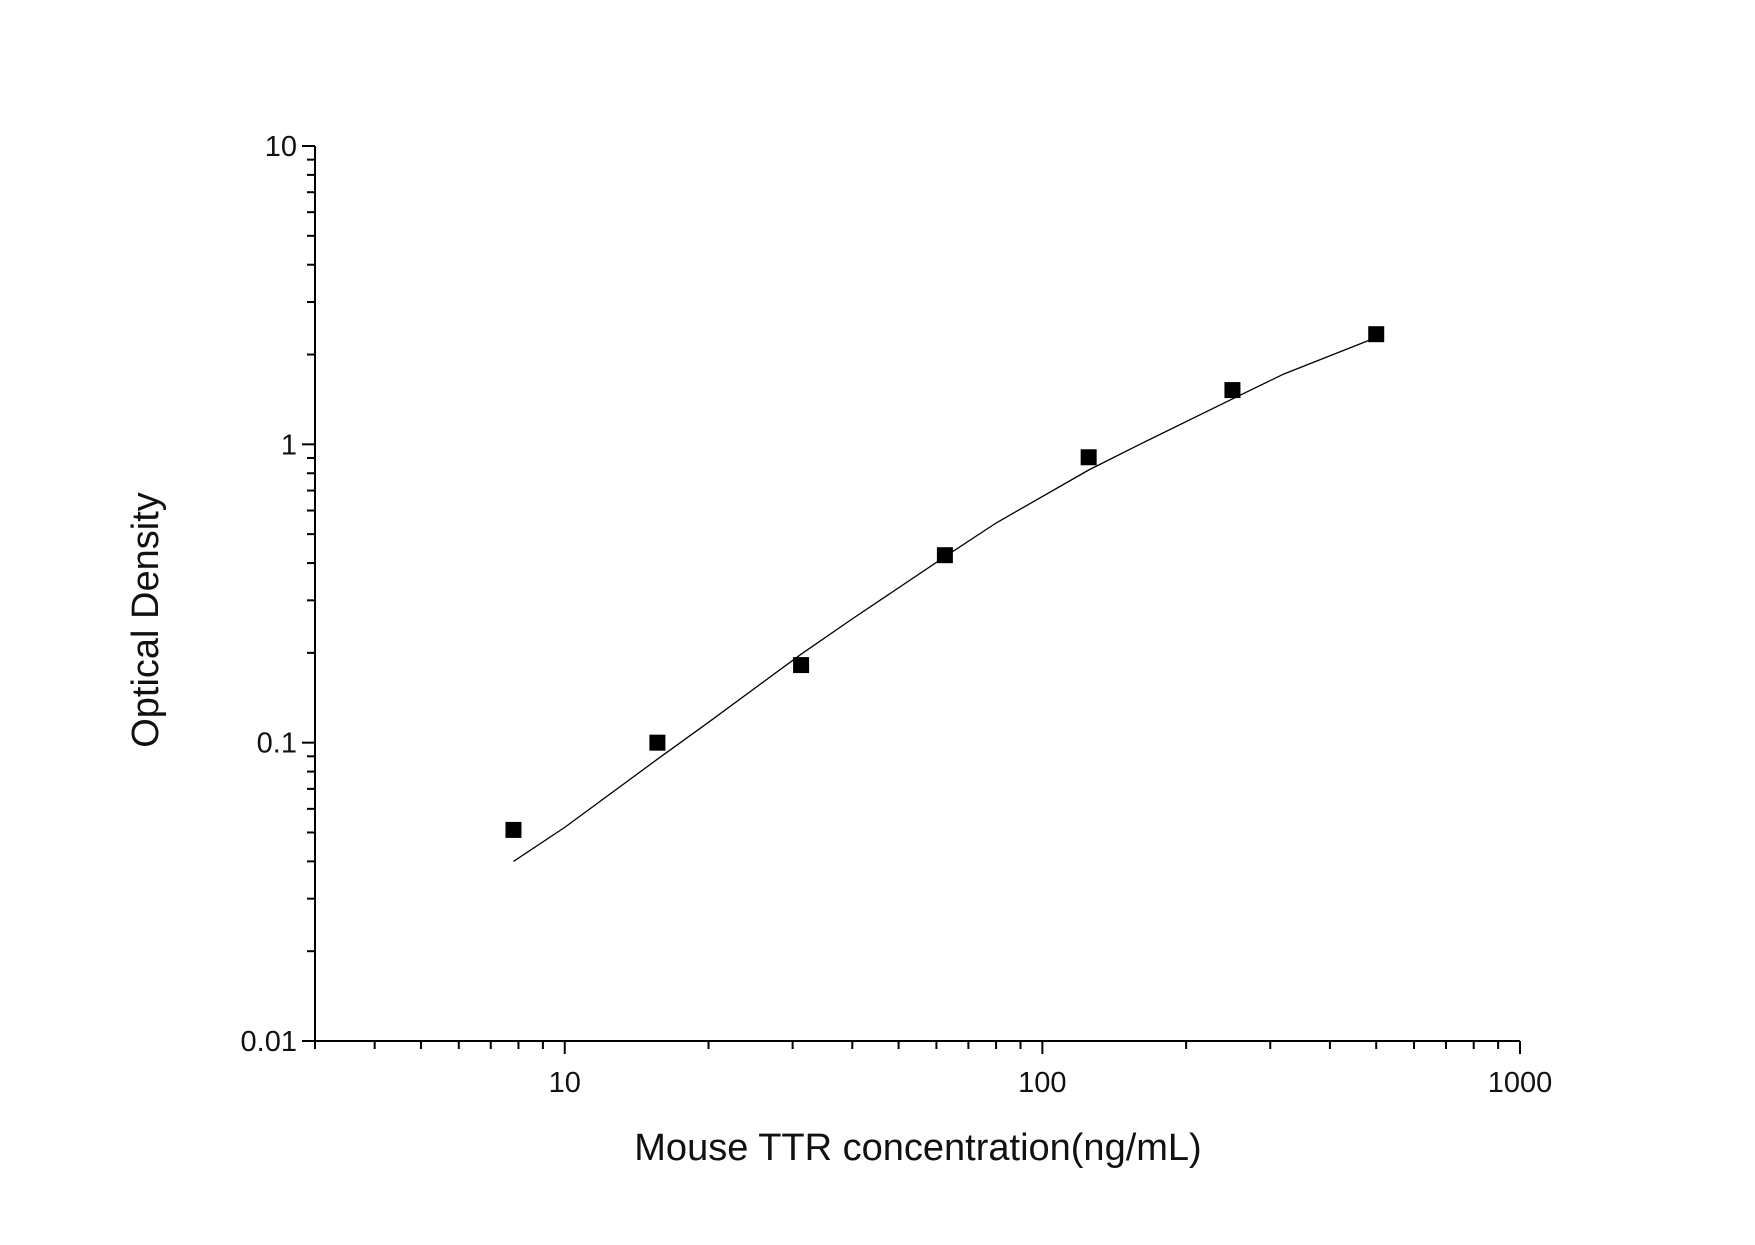 Image resolution: width=1755 pixels, height=1245 pixels. I want to click on y-tick-label: 0.01, so click(269, 1042).